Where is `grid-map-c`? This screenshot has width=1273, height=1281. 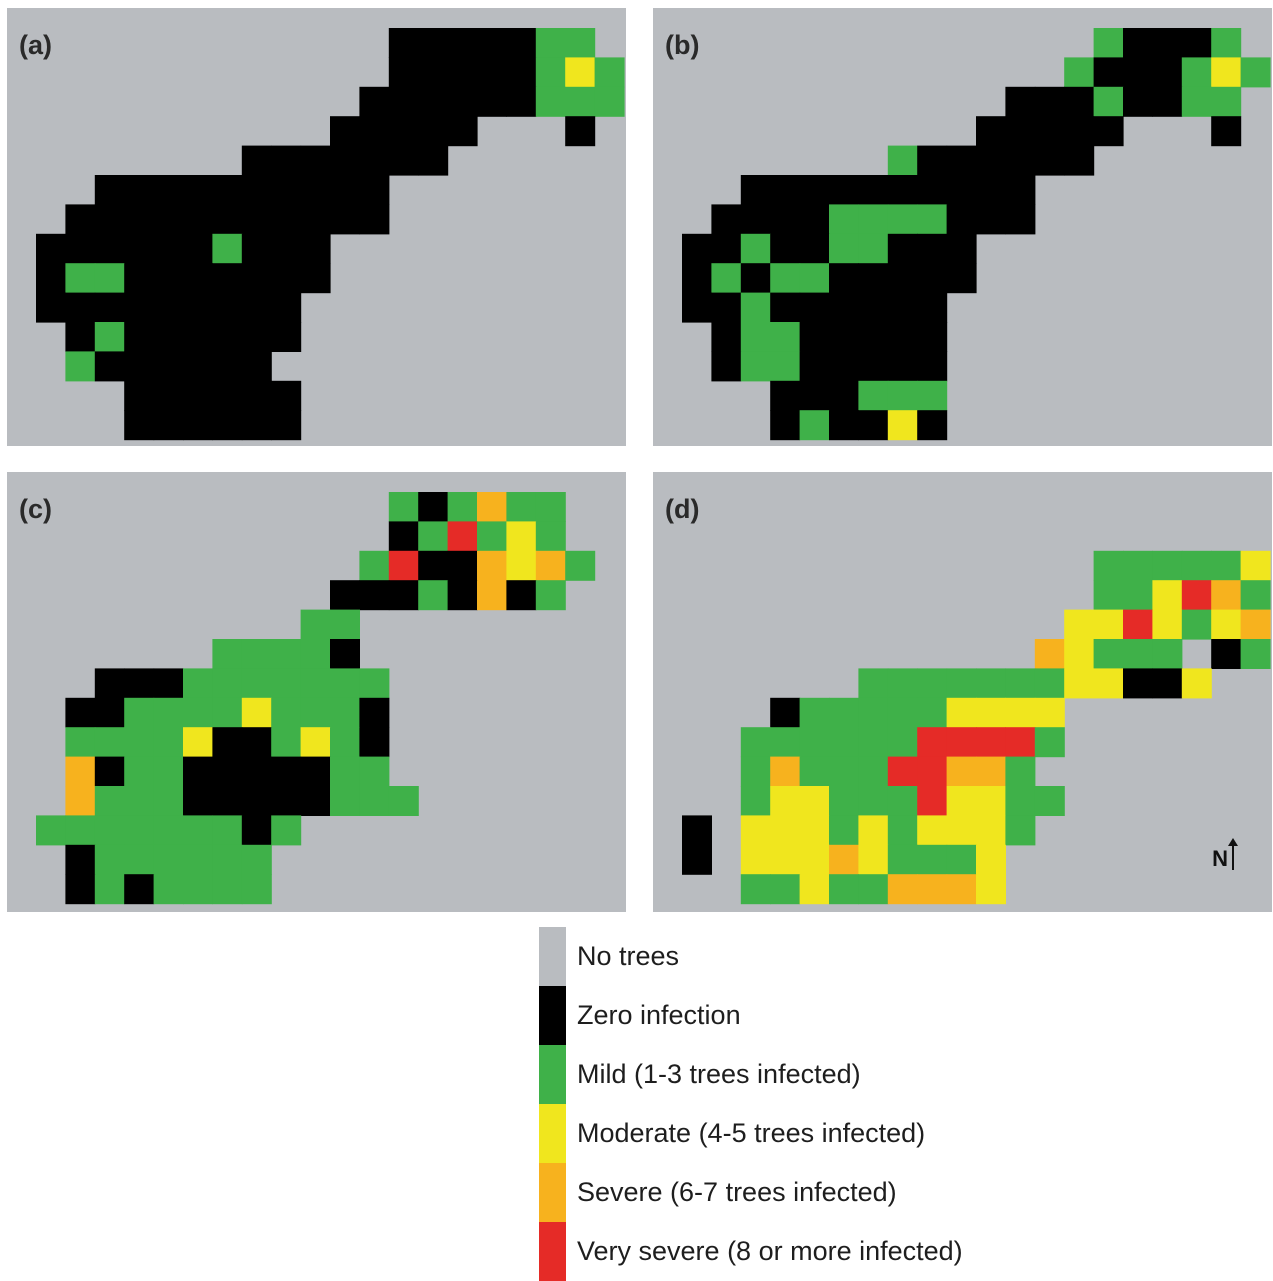
grid-map-c is located at coordinates (316, 698).